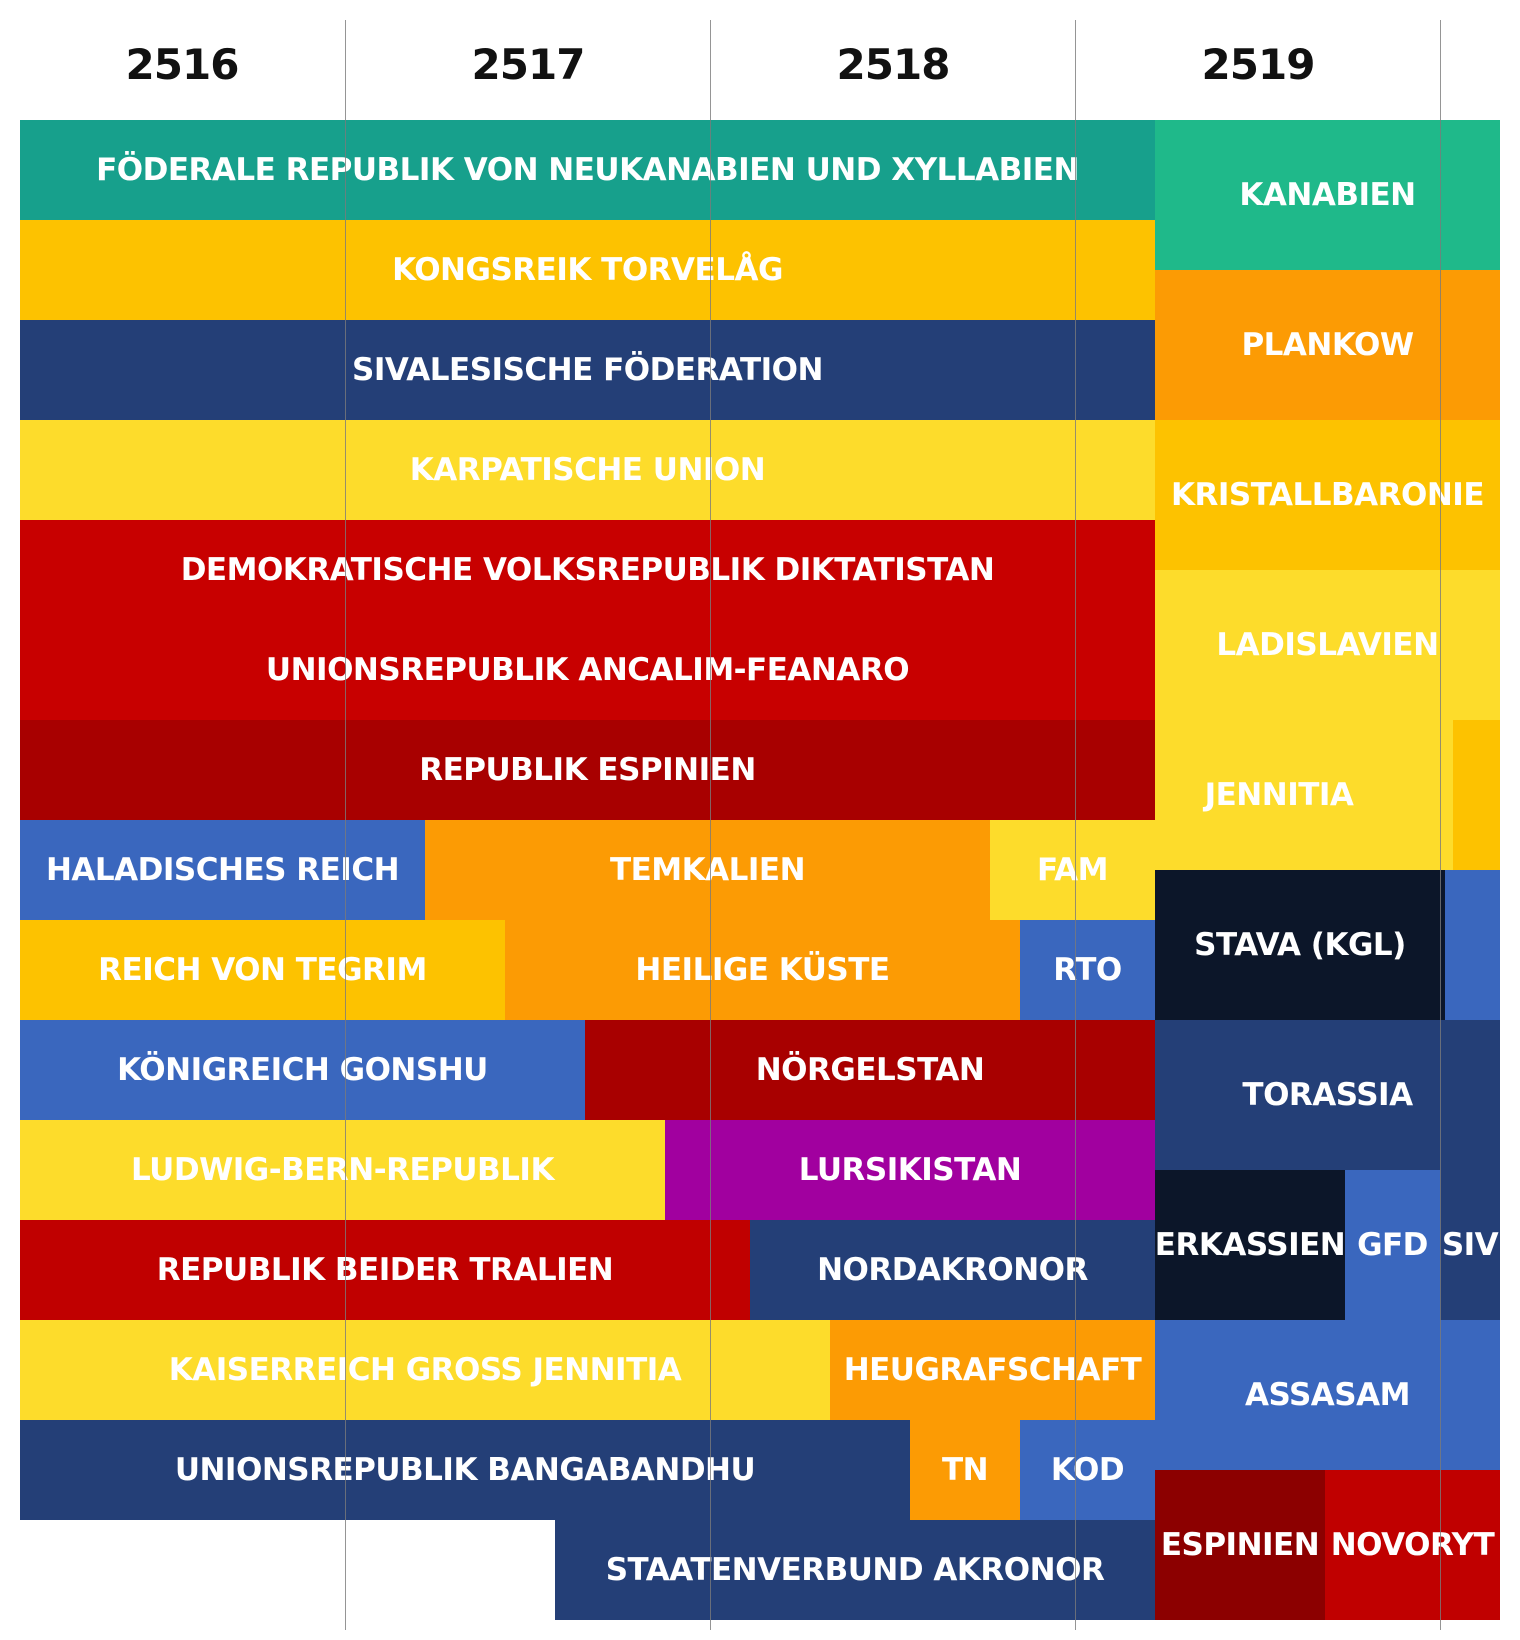 This screenshot has width=1520, height=1640. I want to click on block-kanabien: Kanabien, so click(1327, 195).